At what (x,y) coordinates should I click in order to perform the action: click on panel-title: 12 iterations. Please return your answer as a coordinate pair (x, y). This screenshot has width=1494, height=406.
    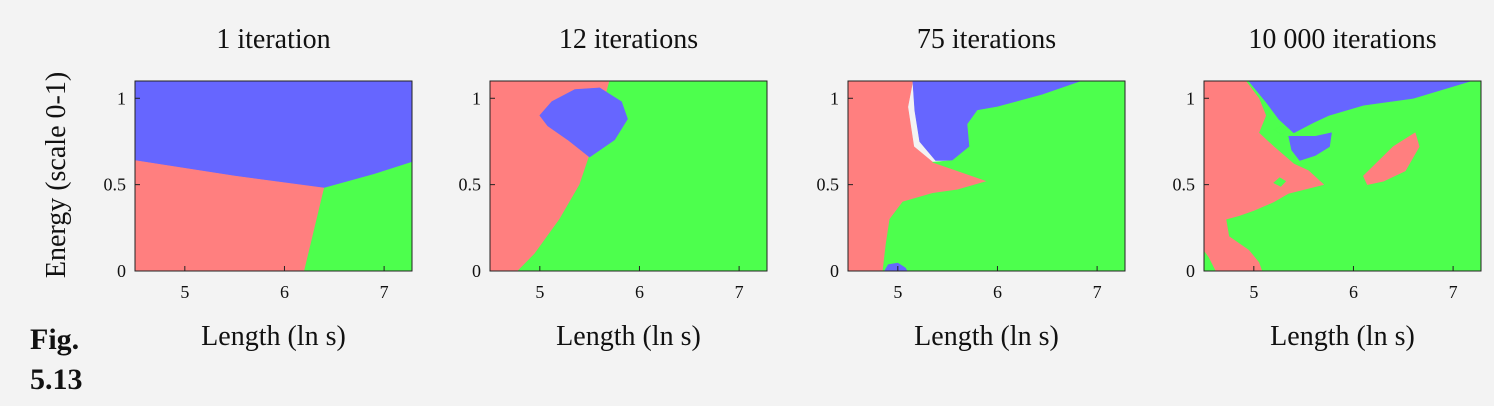
    Looking at the image, I should click on (628, 39).